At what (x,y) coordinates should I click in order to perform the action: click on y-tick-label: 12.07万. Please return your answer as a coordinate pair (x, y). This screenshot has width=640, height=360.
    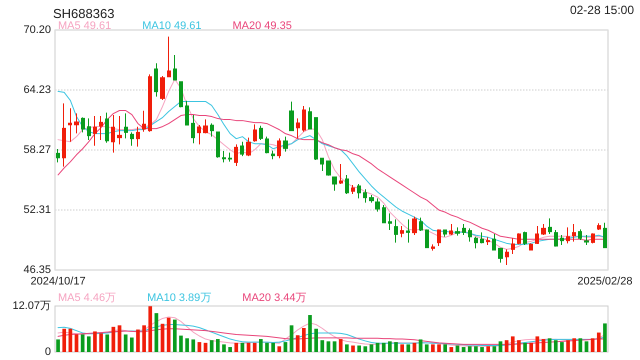
    Looking at the image, I should click on (31, 306).